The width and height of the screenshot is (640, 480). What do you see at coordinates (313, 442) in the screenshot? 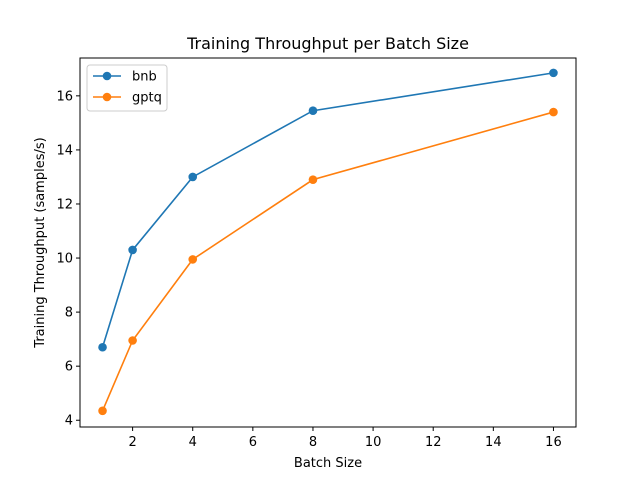
I see `x-tick-label: 8` at bounding box center [313, 442].